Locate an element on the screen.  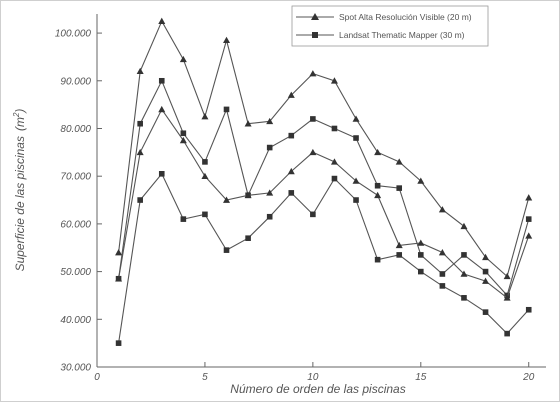
y-axis-label-close: ) is located at coordinates (20, 112).